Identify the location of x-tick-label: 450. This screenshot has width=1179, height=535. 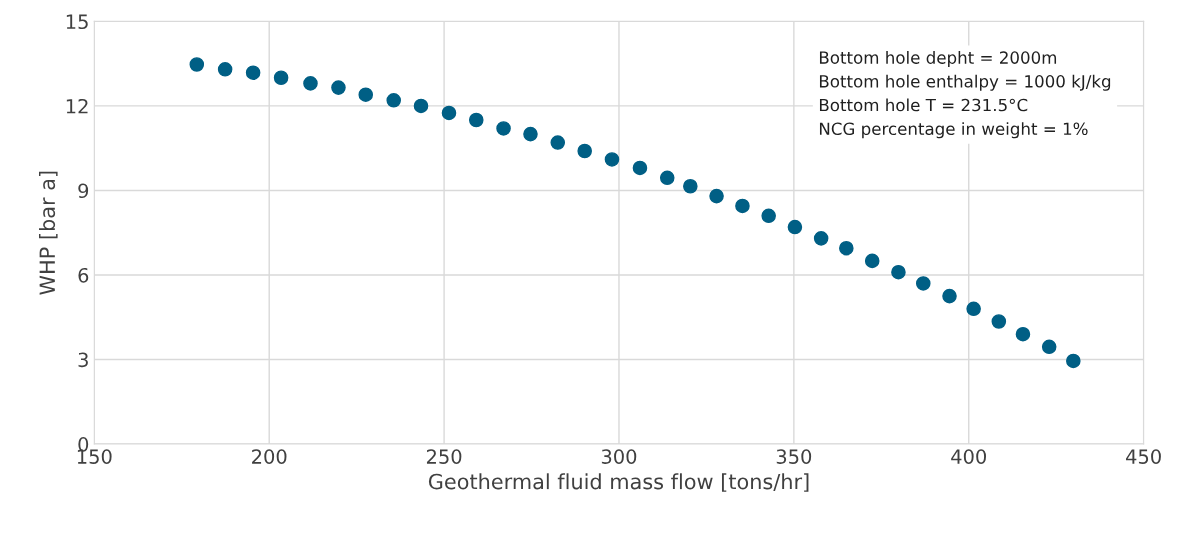
(1143, 456).